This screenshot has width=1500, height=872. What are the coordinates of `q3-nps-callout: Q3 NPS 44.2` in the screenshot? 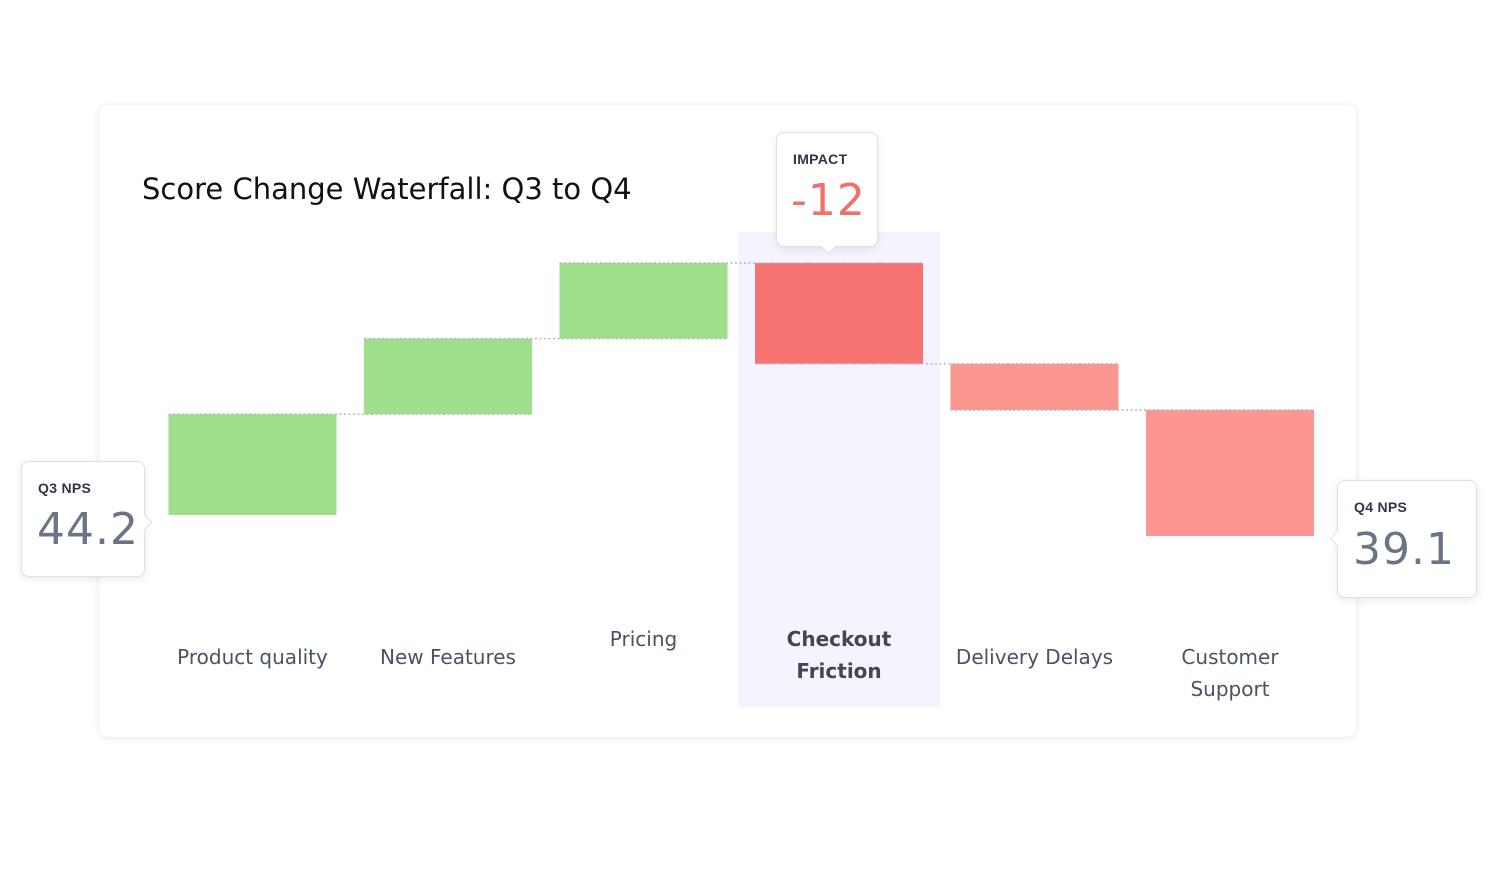 It's located at (83, 519).